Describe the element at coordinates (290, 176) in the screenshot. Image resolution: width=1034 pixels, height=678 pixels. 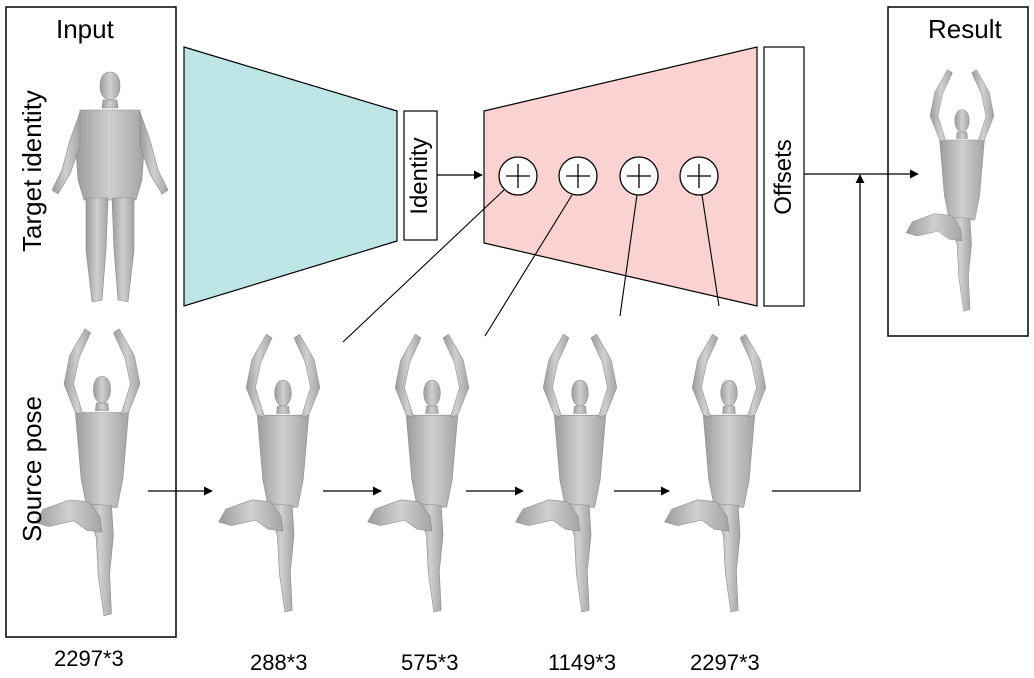
I see `identity-encoder` at that location.